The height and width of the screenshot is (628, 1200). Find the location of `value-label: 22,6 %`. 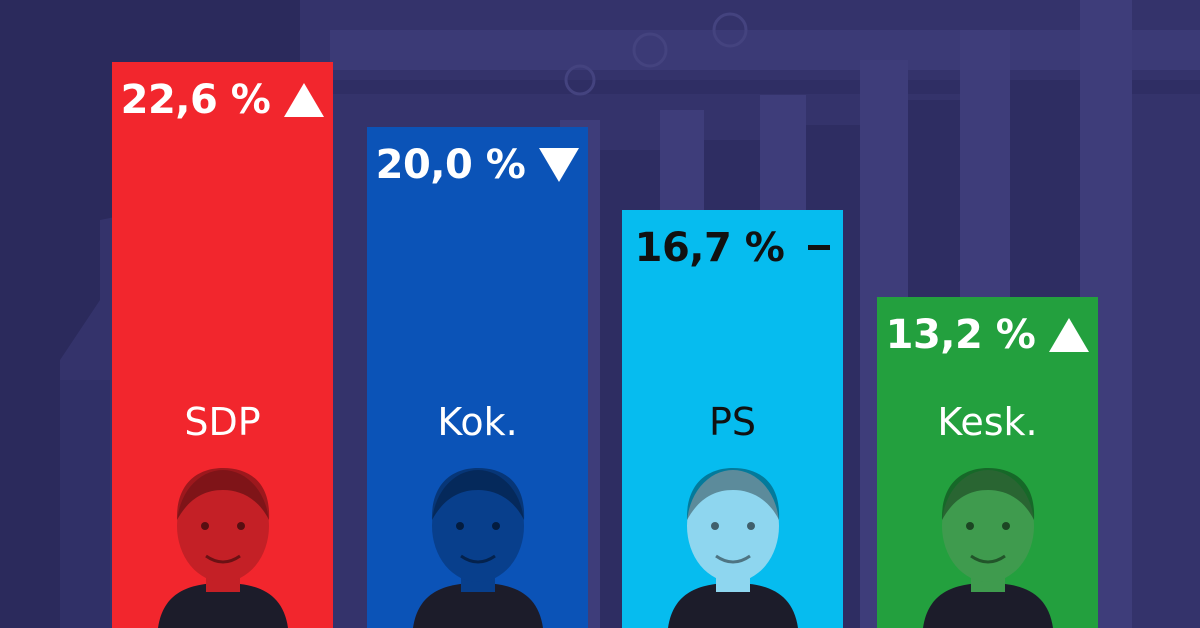

value-label: 22,6 % is located at coordinates (195, 100).